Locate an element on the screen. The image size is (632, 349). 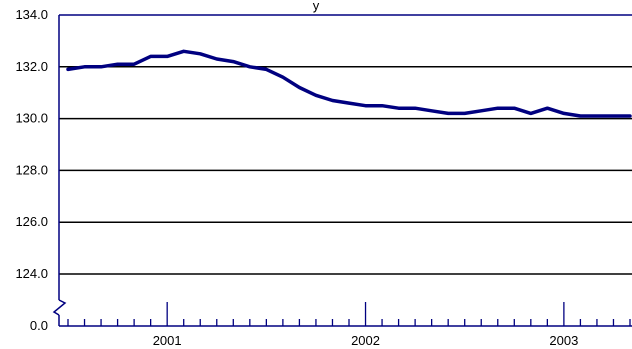
y-axis-break-mark is located at coordinates (59, 307).